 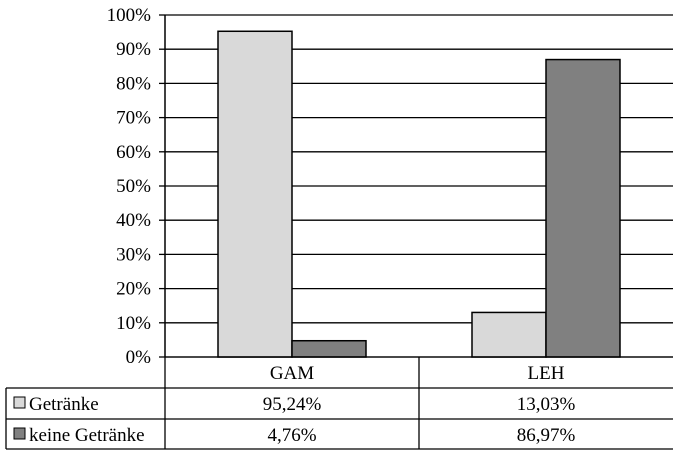 What do you see at coordinates (292, 404) in the screenshot?
I see `table-value: 95,24%` at bounding box center [292, 404].